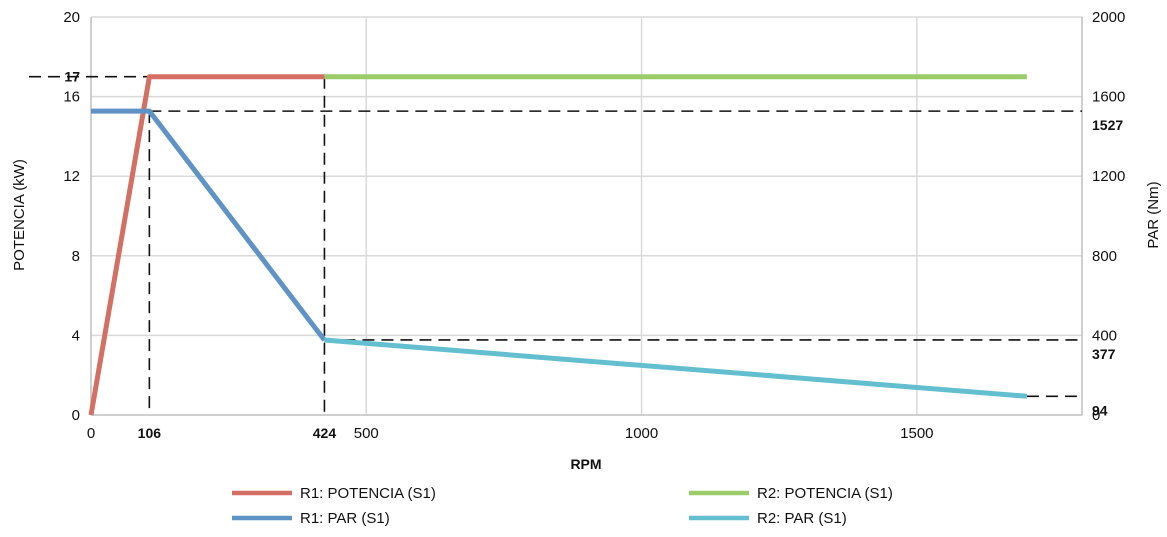 The width and height of the screenshot is (1167, 537). What do you see at coordinates (1104, 354) in the screenshot?
I see `y-right-mark-label: 377` at bounding box center [1104, 354].